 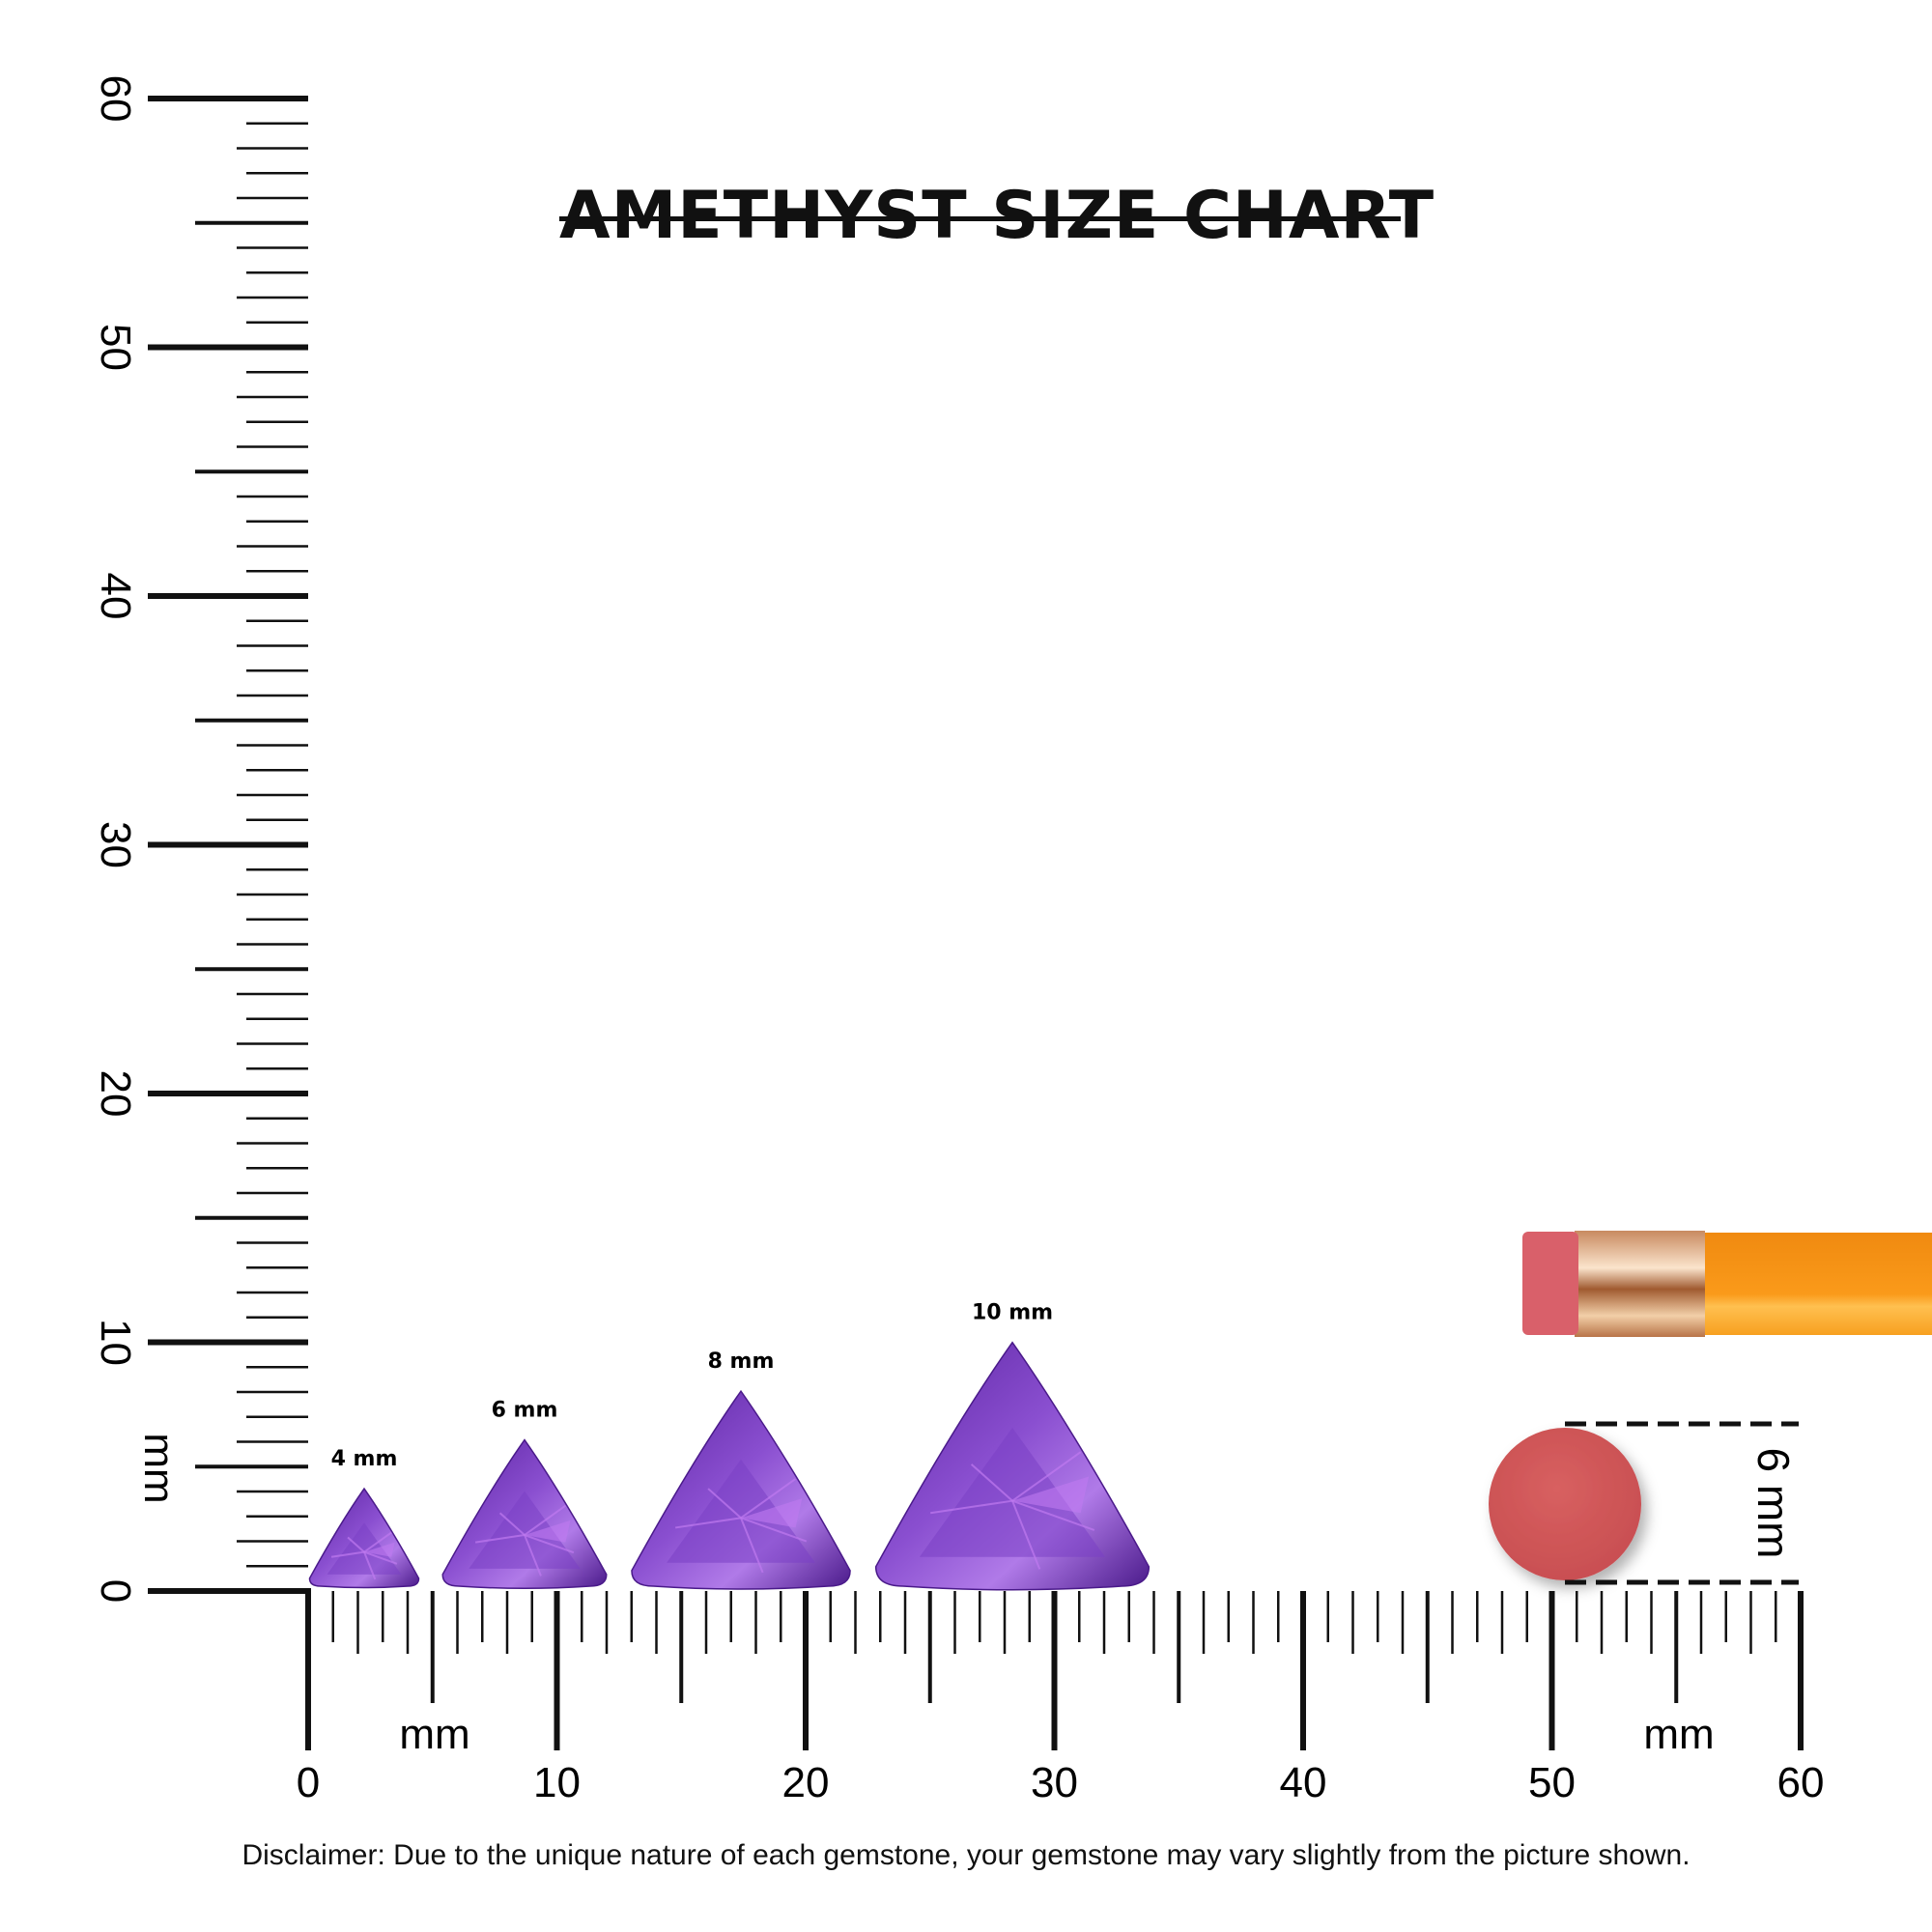 I want to click on title-underline, so click(x=980, y=218).